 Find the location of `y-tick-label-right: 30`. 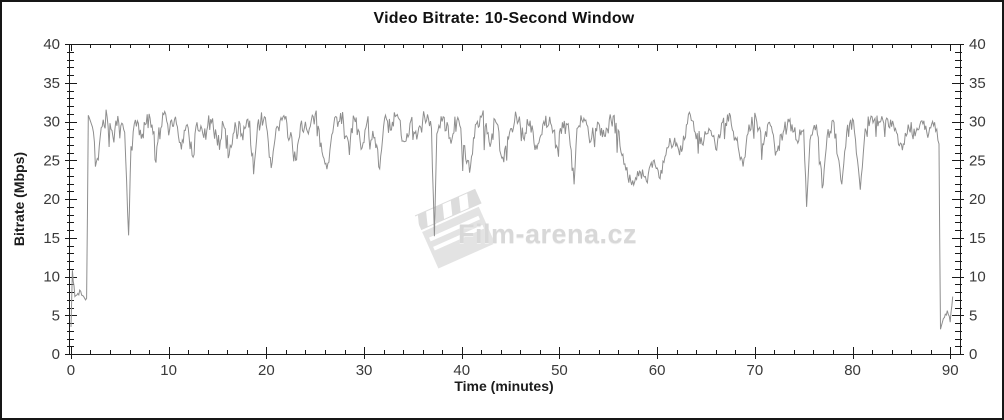

y-tick-label-right: 30 is located at coordinates (977, 122).